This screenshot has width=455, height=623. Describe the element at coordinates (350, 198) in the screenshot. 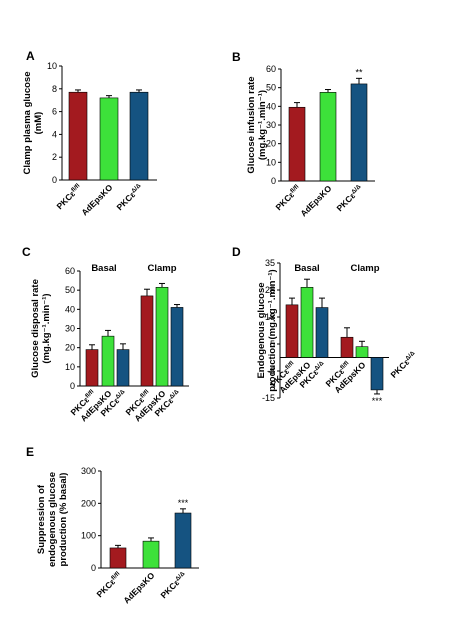

I see `panel-B-category-label: PKCεΔ/Δ` at that location.